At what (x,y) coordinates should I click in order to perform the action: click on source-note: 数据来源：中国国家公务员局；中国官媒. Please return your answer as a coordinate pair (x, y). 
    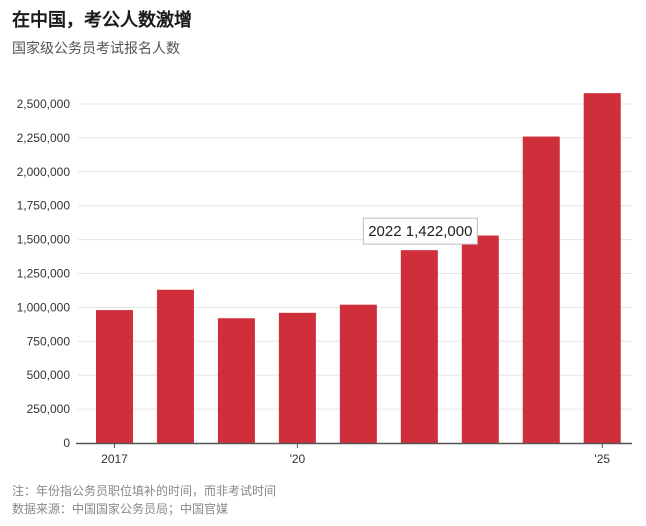
    Looking at the image, I should click on (120, 509).